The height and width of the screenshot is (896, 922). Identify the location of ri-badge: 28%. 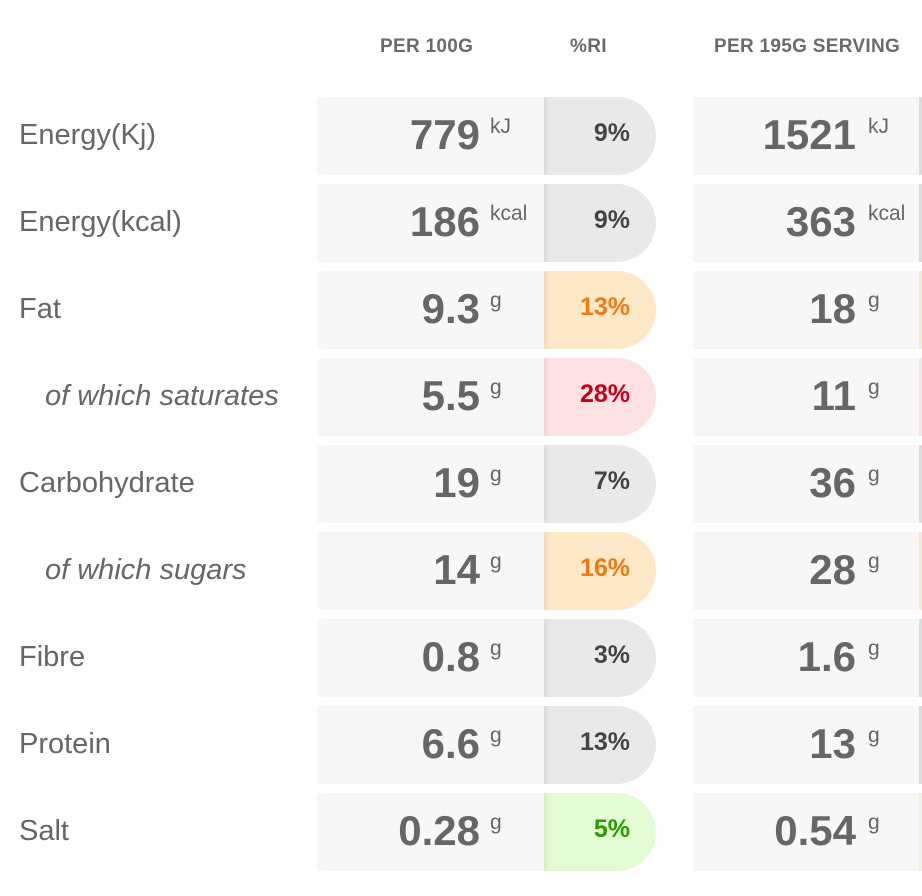
(600, 397).